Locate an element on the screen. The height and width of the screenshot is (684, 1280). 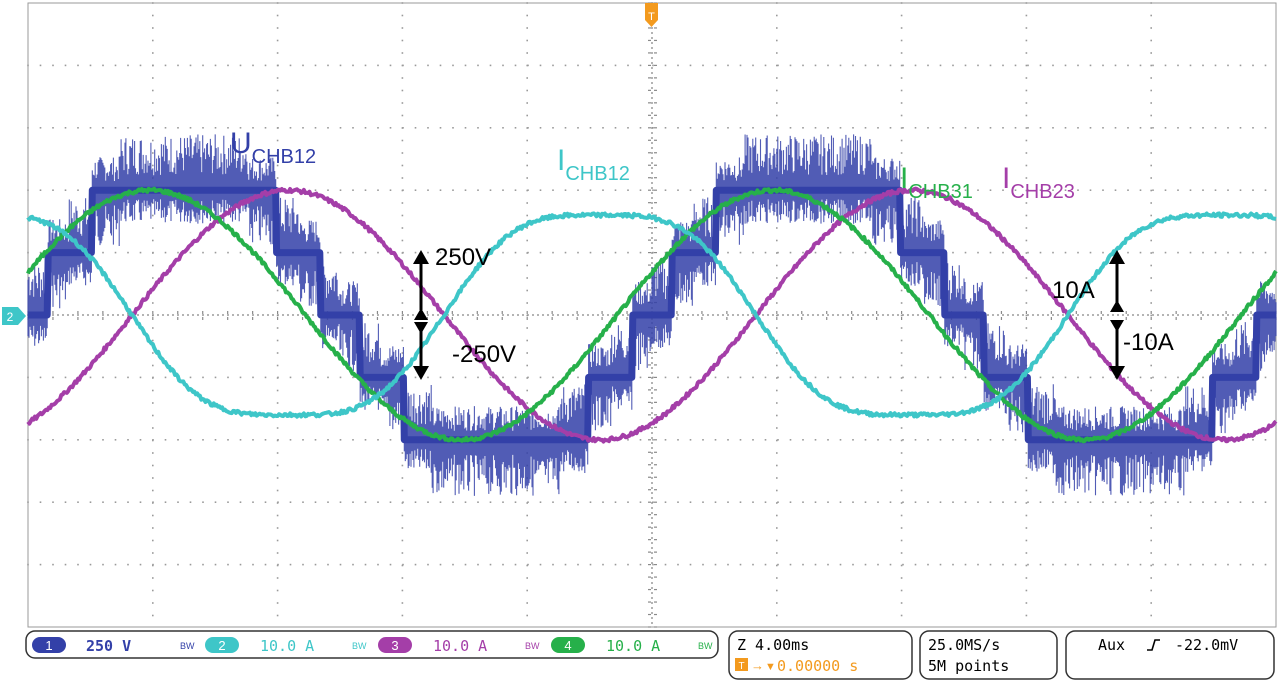
i-chb12-sub: CHB12 is located at coordinates (597, 174).